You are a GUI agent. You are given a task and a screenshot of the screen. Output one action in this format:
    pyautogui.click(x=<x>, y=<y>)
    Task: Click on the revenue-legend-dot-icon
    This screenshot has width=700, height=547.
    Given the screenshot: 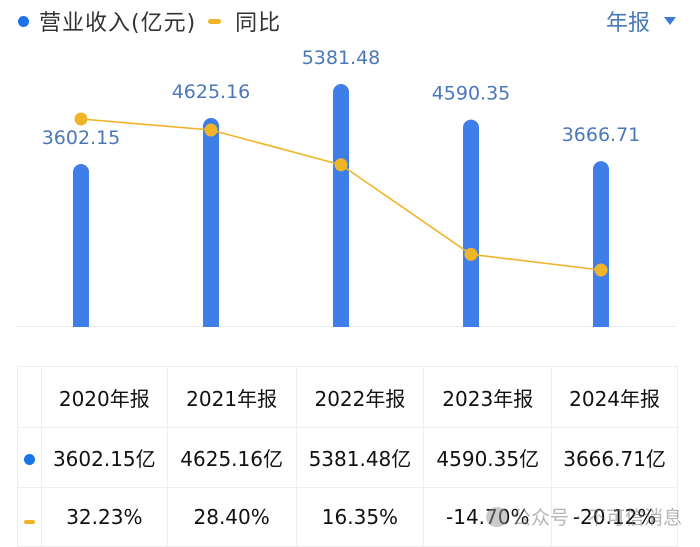 What is the action you would take?
    pyautogui.click(x=23, y=21)
    